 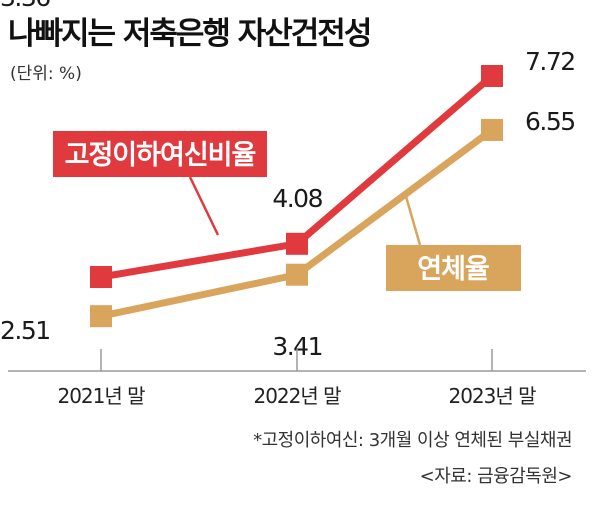 I want to click on footnote: *고정이하여신: 3개월 이상 연체된 부실채권, so click(x=412, y=440).